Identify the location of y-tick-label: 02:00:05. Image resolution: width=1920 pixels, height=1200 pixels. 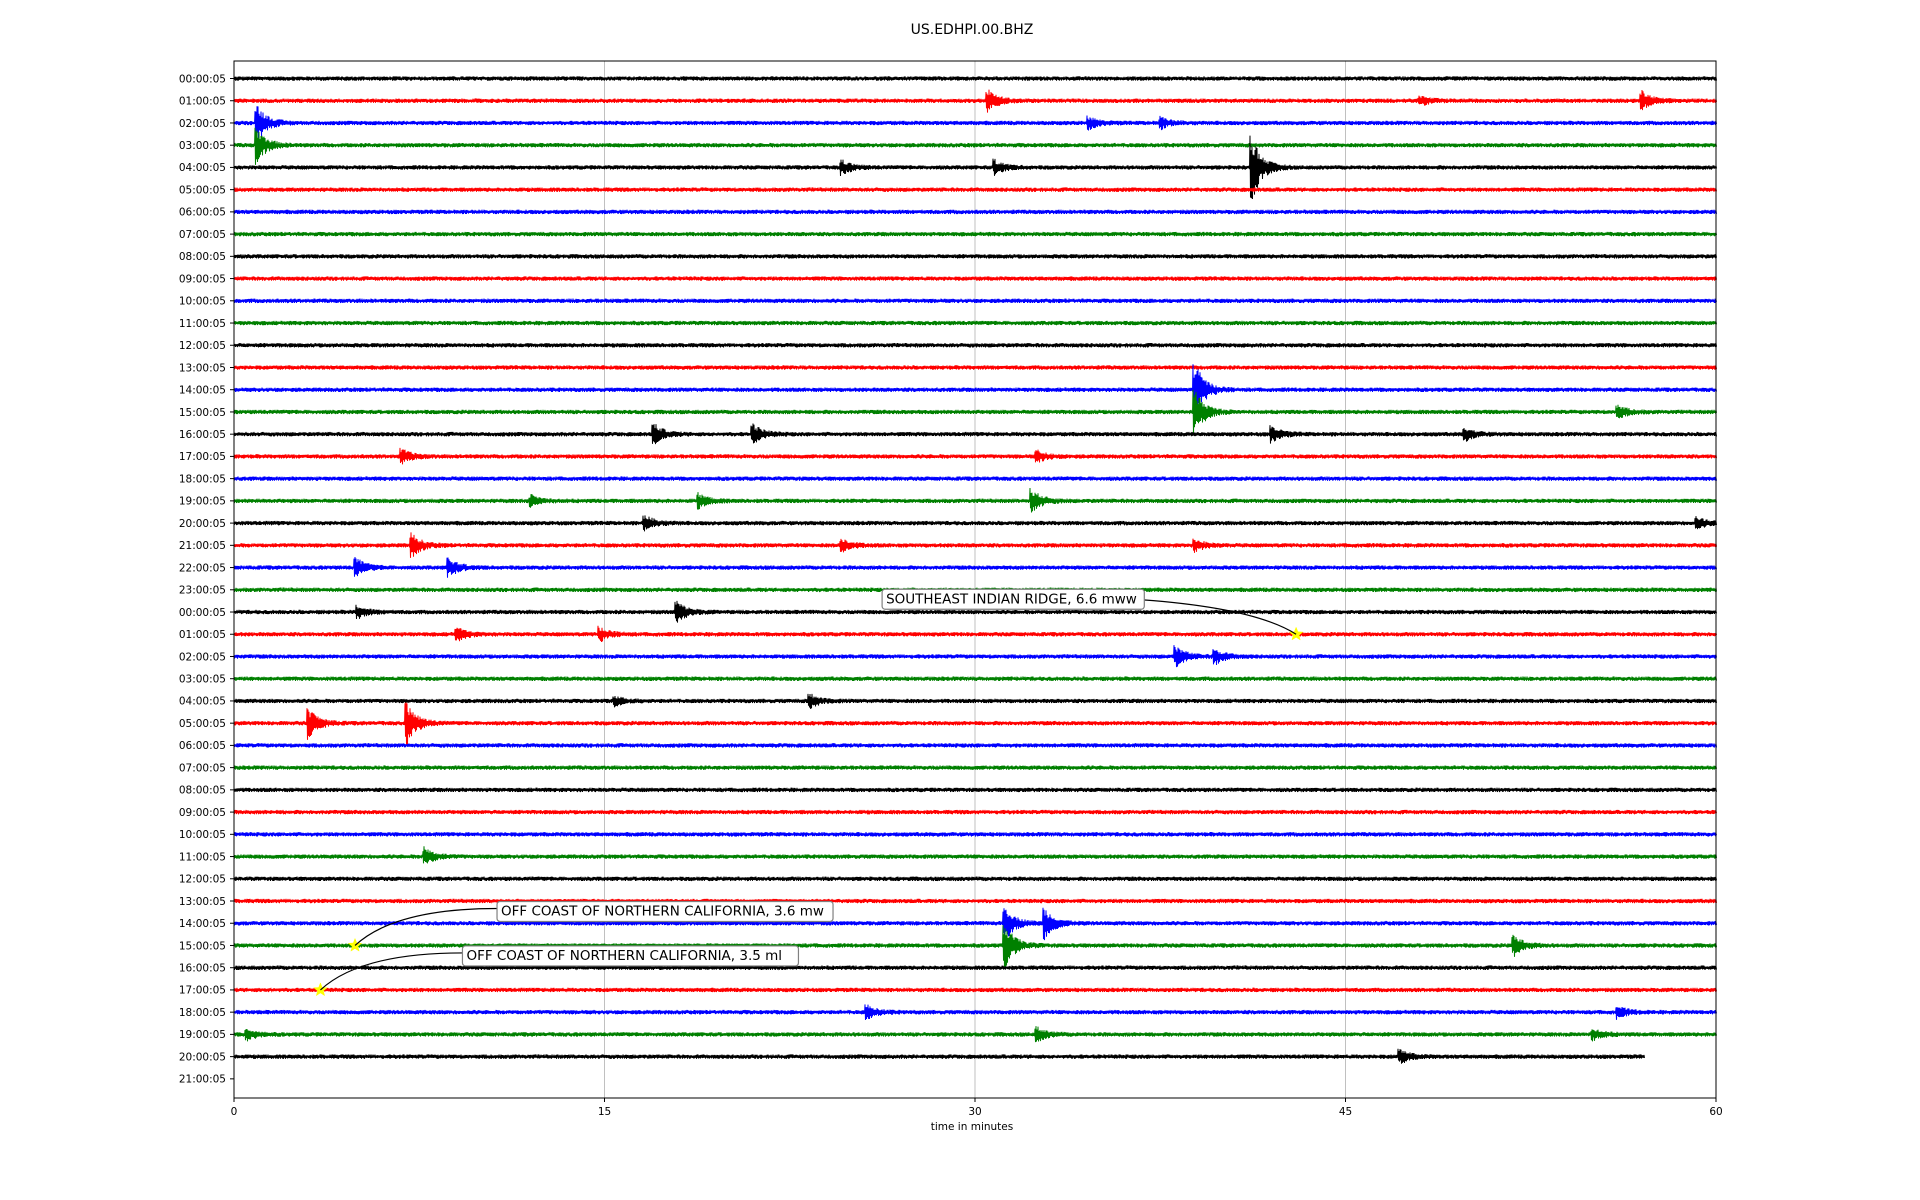
(202, 657).